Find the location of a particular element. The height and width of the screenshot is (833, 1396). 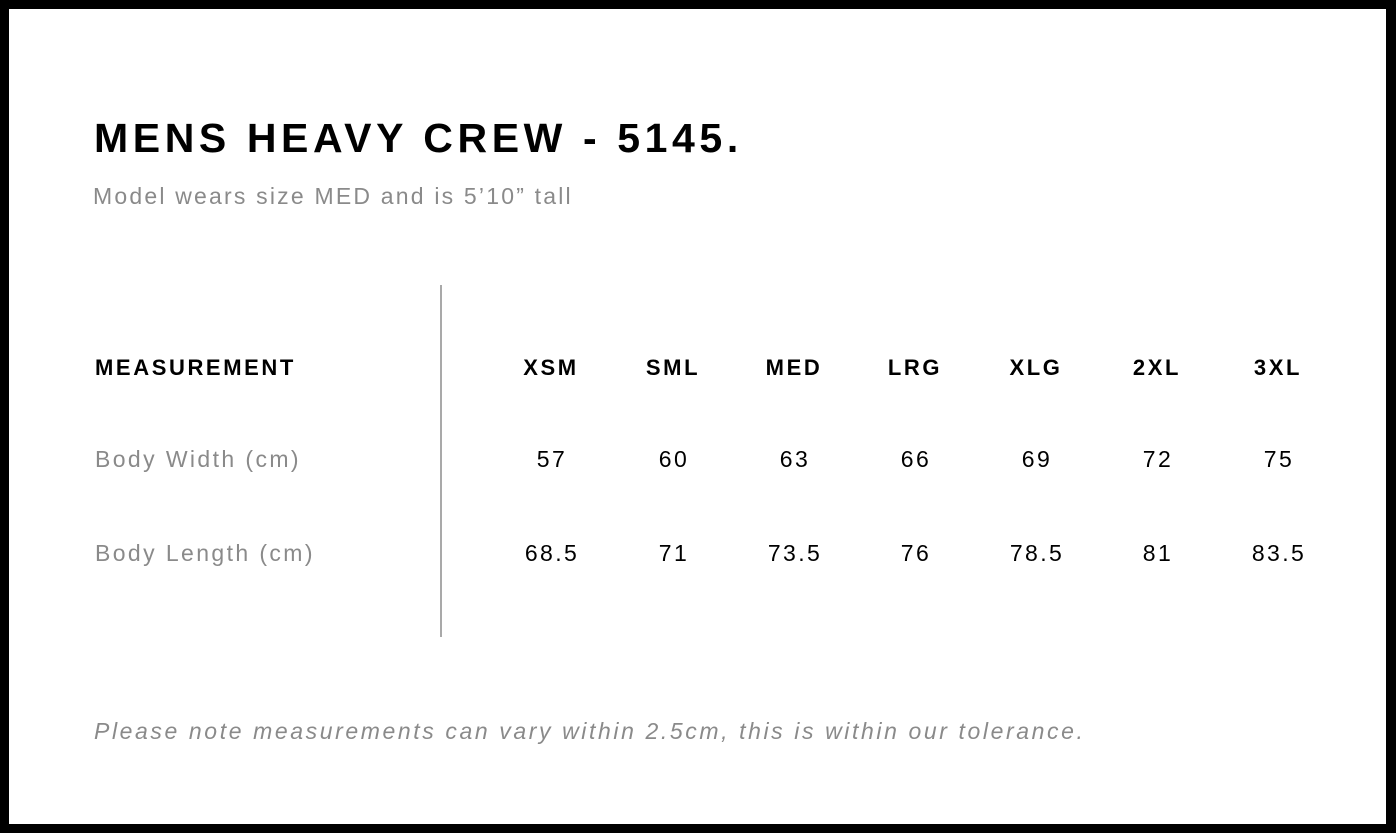

table-cell: 63 is located at coordinates (795, 459).